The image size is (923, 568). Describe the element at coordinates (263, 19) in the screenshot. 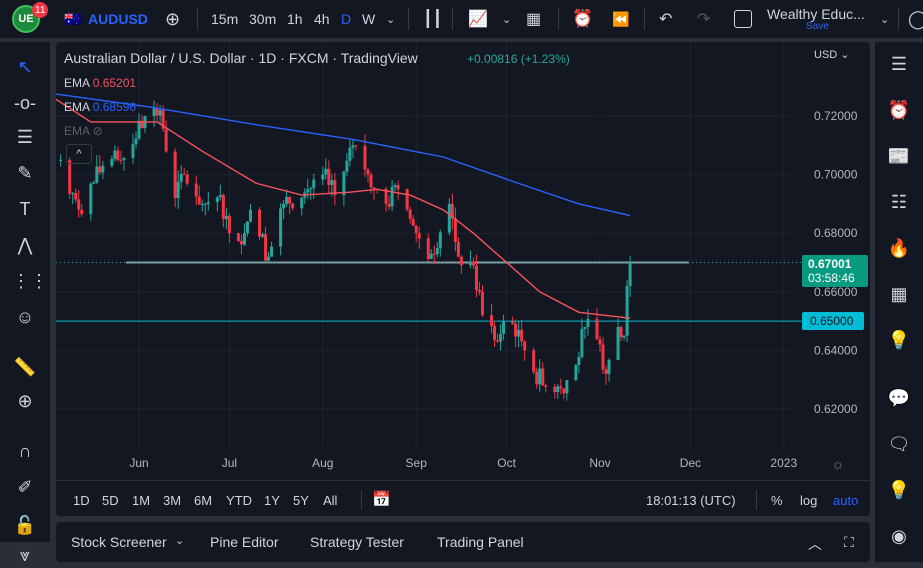

I see `interval-30m: 30m` at that location.